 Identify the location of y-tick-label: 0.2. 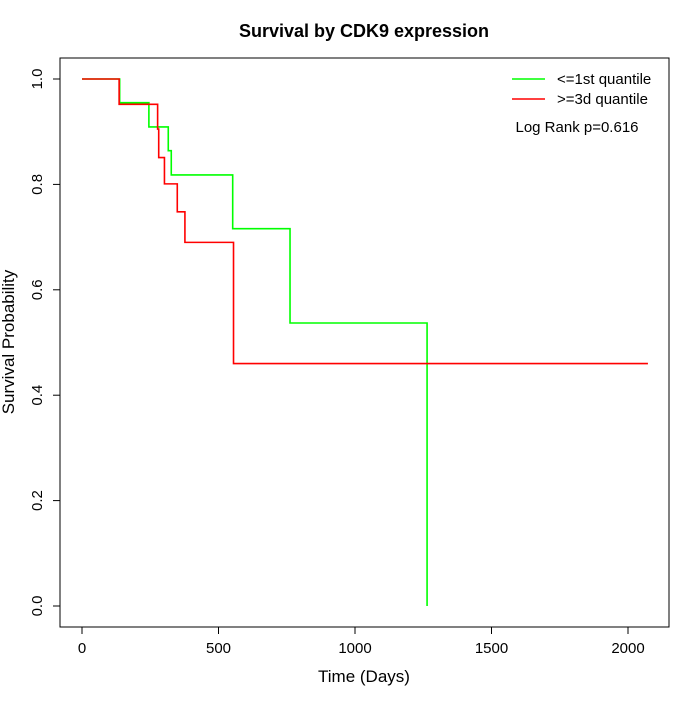
(37, 500).